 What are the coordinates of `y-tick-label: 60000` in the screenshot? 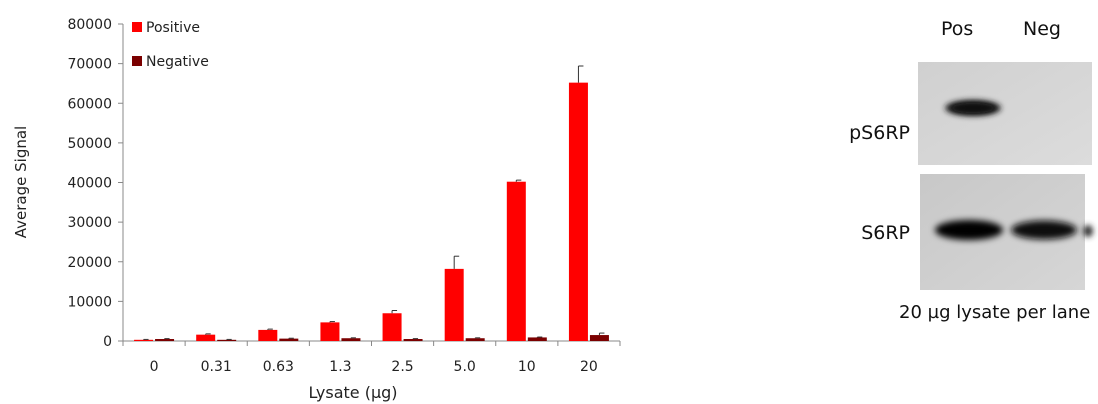 It's located at (89, 104).